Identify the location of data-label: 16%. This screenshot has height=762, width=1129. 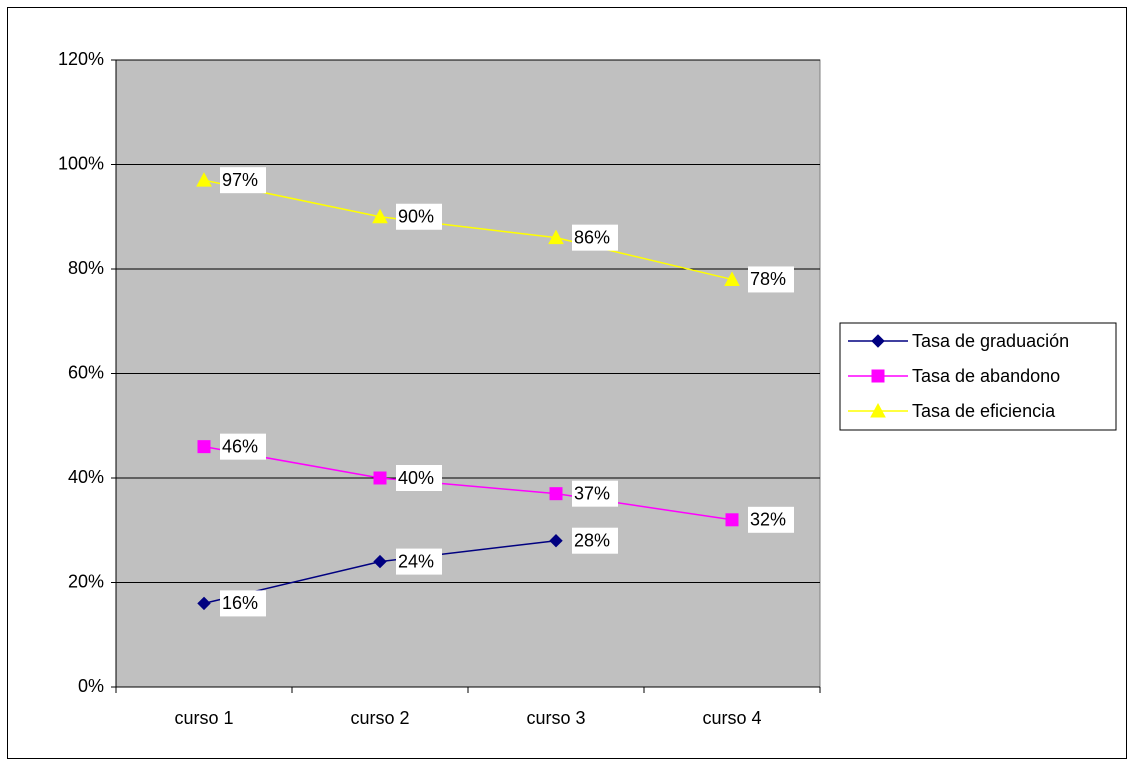
(240, 603).